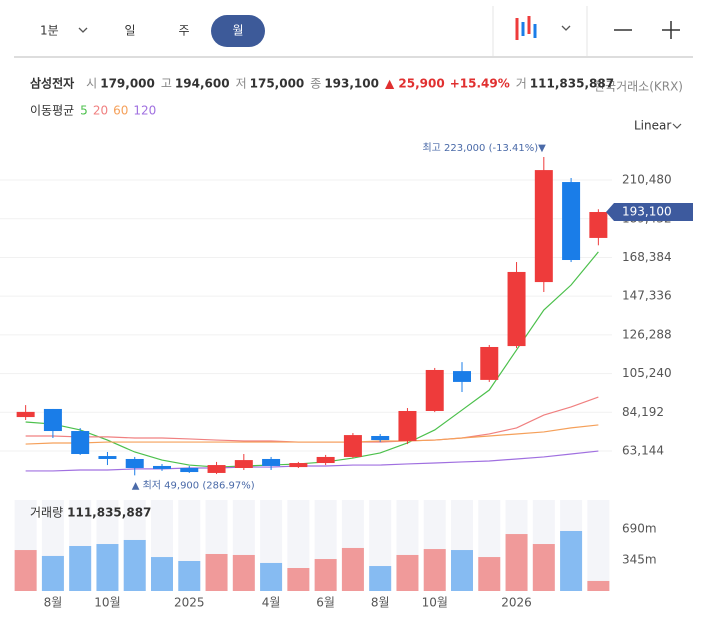  Describe the element at coordinates (484, 148) in the screenshot. I see `max-annotation: 최고 223,000 (-13.41%)▼` at that location.